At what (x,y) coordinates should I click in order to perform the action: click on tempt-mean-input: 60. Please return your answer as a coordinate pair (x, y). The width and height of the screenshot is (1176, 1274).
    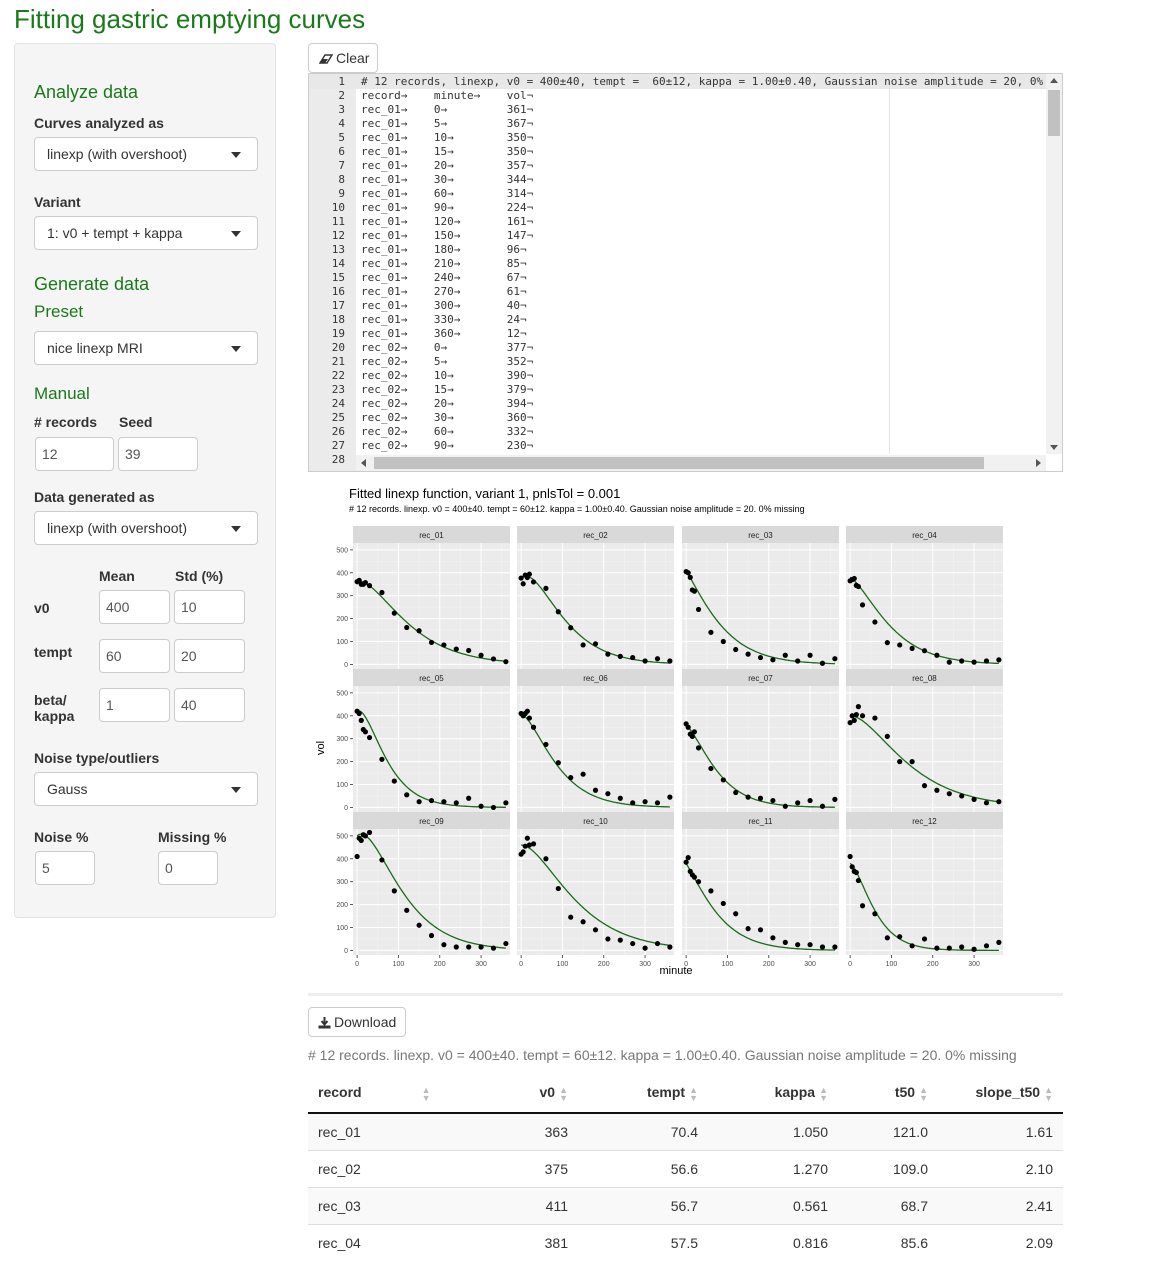
    Looking at the image, I should click on (134, 656).